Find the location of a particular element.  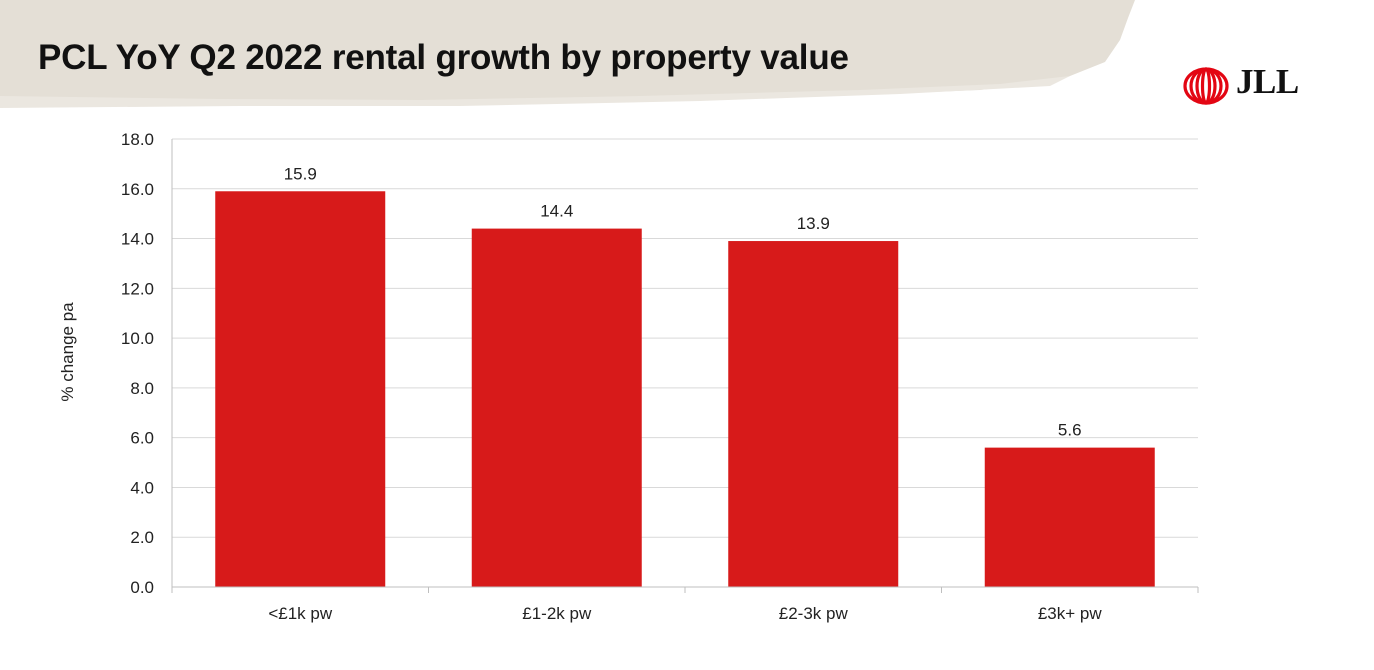

y-axis-tick-labels: 0.0 2.0 4.0 6.0 8.0 10.0 12.0 14.0 16.0 18.0 is located at coordinates (137, 363).